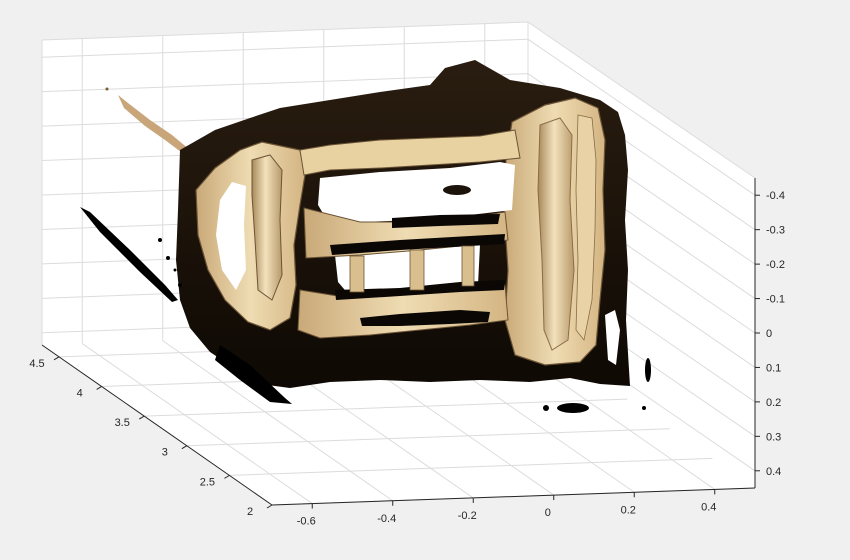 The image size is (850, 560). Describe the element at coordinates (641, 117) in the screenshot. I see `z-side-gridline` at that location.